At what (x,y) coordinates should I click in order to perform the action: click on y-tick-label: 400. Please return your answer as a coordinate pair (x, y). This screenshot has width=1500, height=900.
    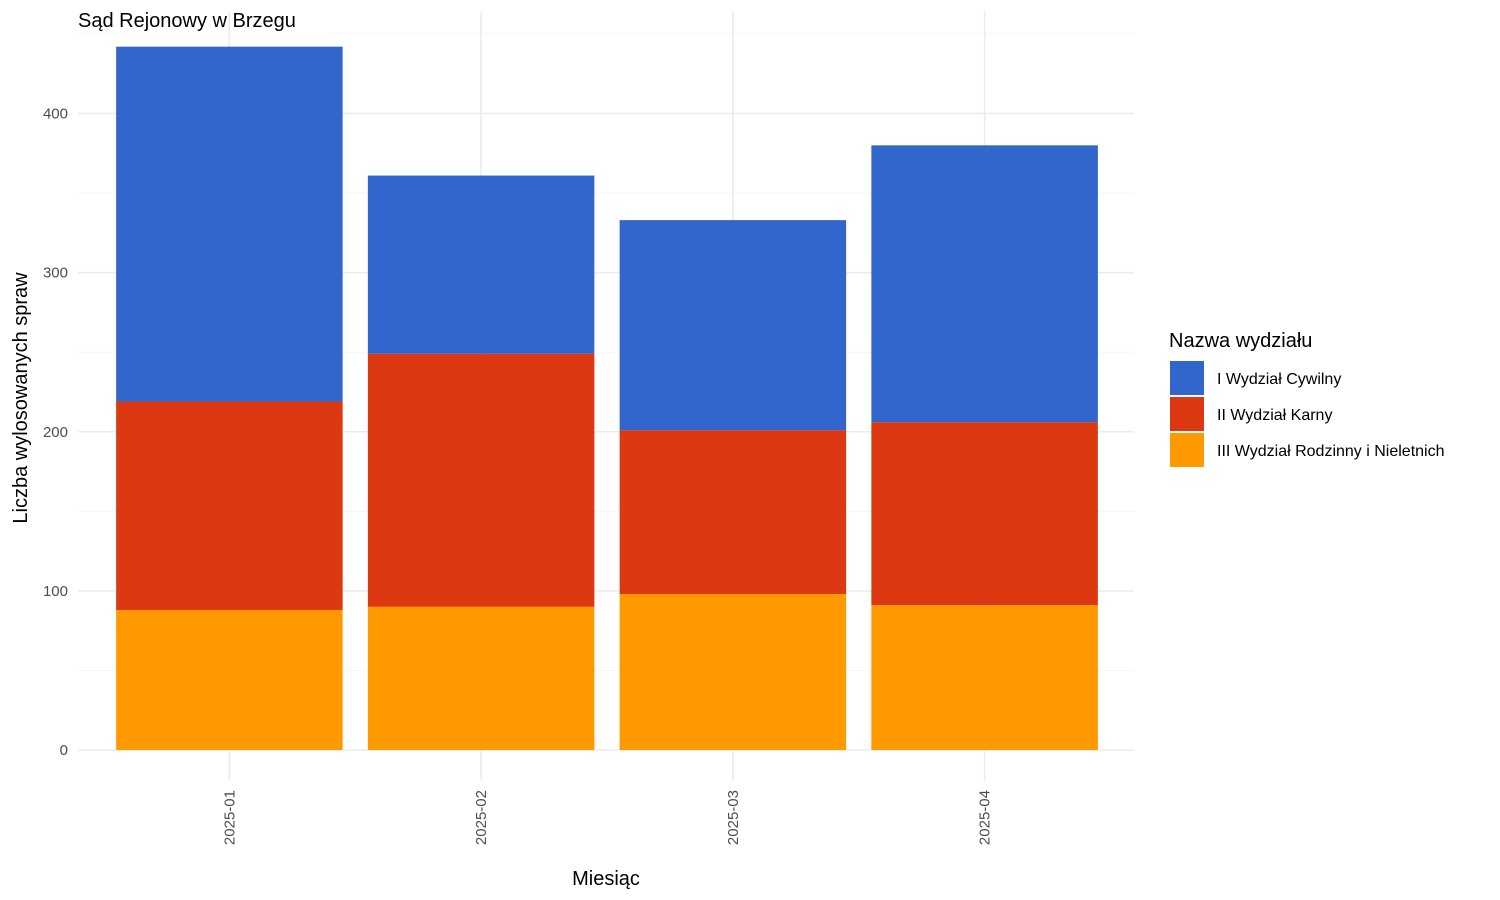
    Looking at the image, I should click on (55, 114).